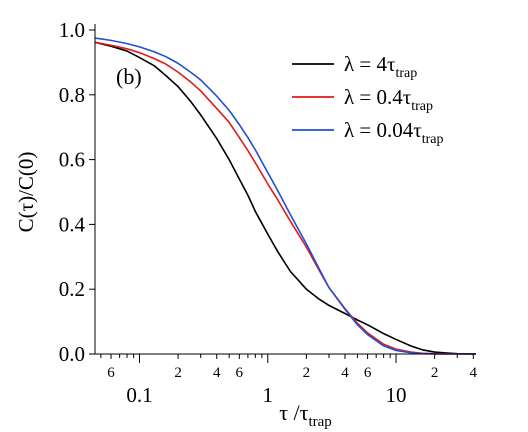 This screenshot has width=528, height=432. I want to click on y-axis-title: C(τ)/C(0), so click(26, 192).